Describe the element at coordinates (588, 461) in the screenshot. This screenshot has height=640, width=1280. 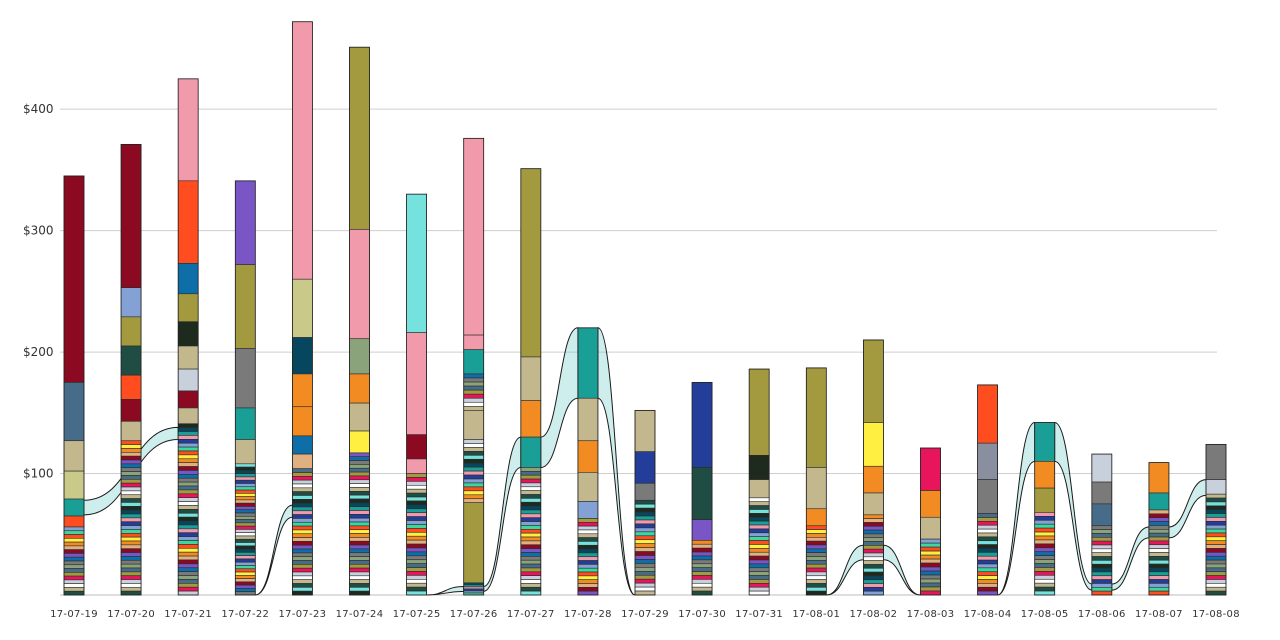
I see `bar-stack` at that location.